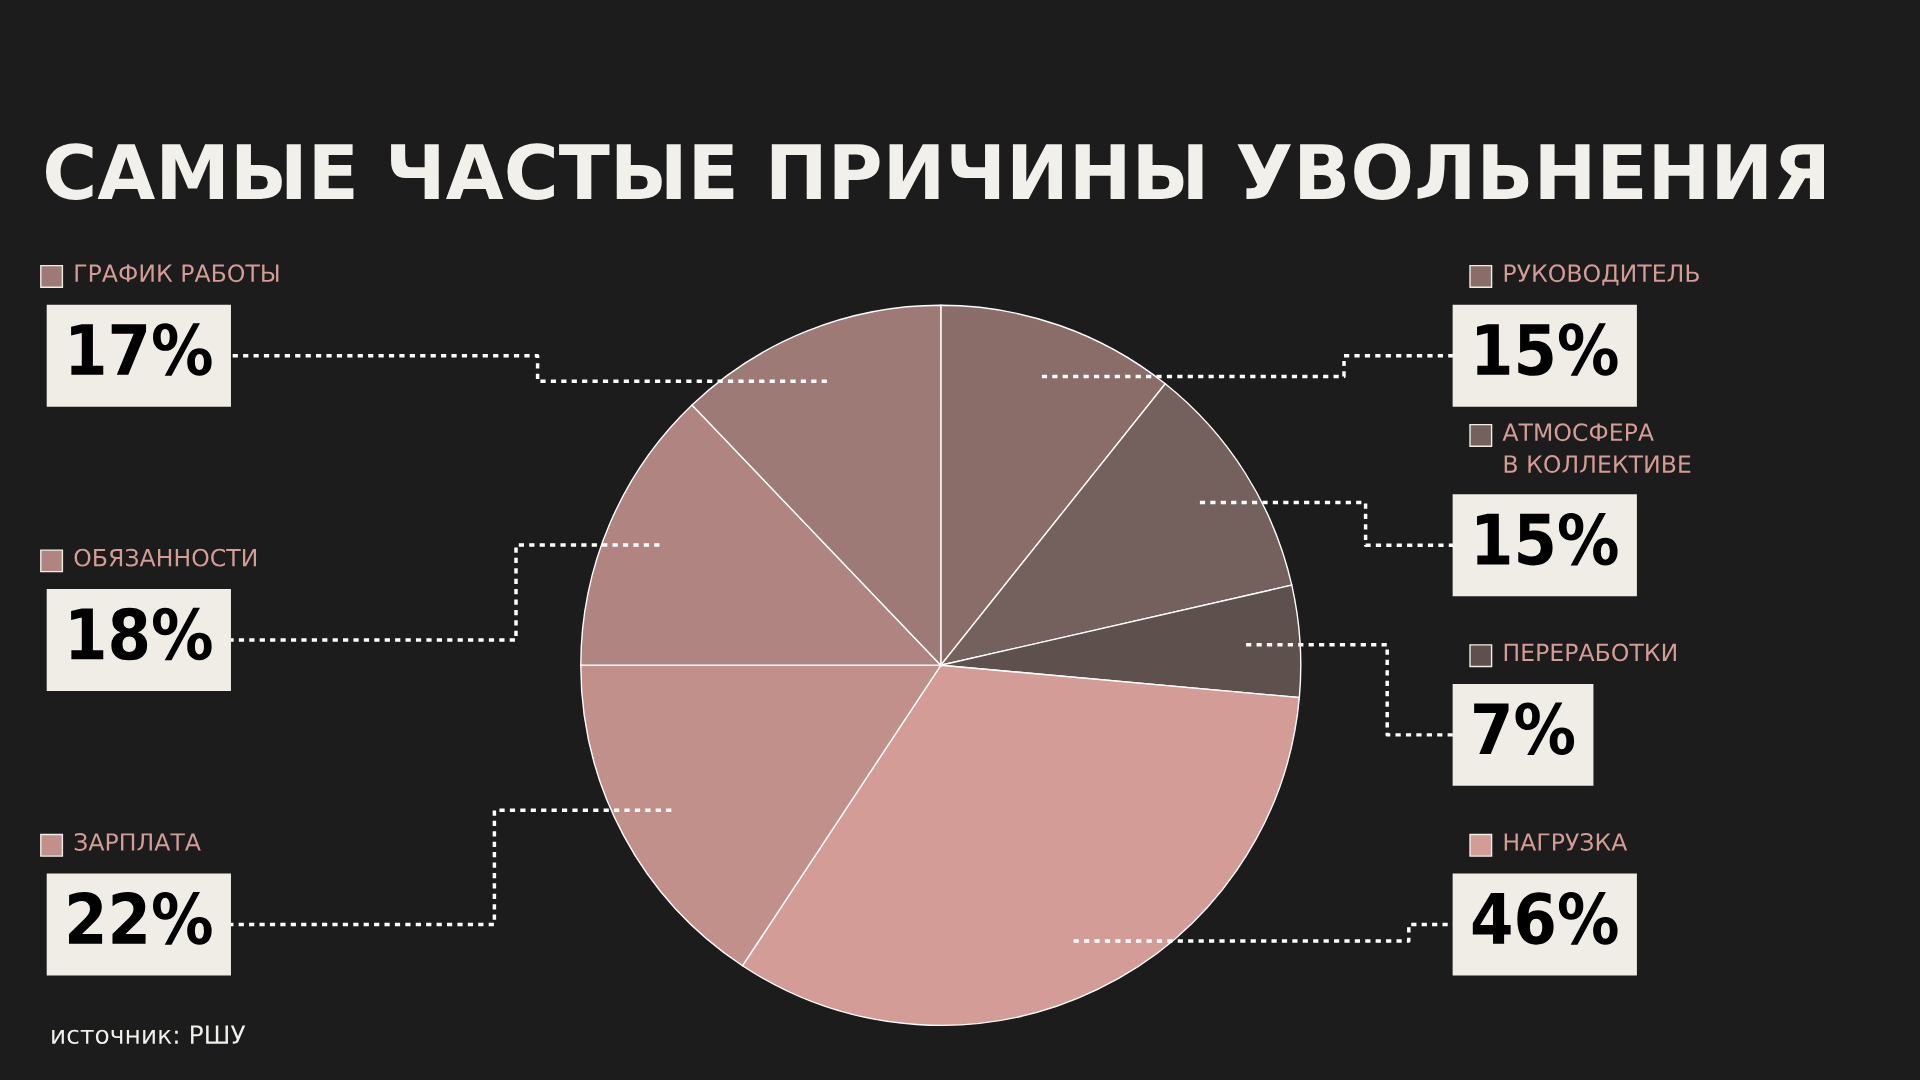 Image resolution: width=1920 pixels, height=1080 pixels. I want to click on text: источник: РШУ, so click(149, 1035).